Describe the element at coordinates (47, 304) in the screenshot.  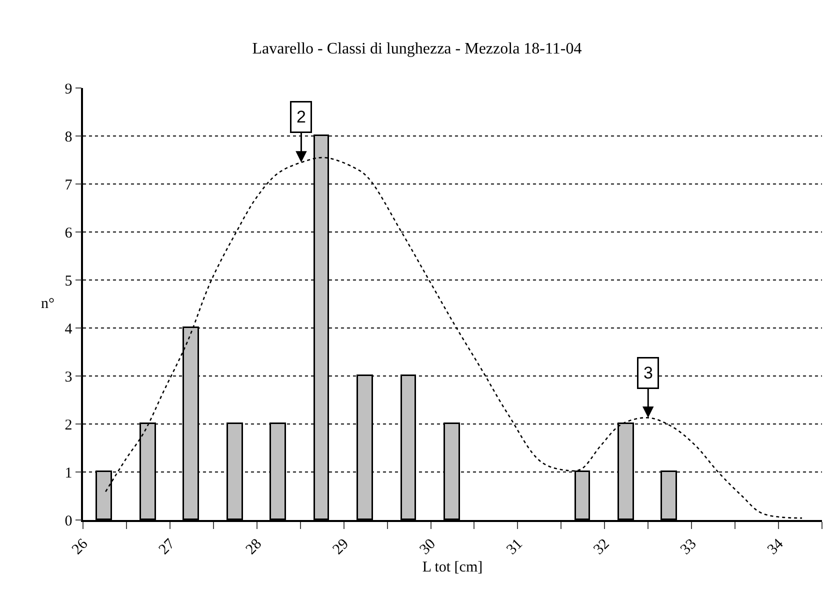
I see `y-axis-title: n°` at that location.